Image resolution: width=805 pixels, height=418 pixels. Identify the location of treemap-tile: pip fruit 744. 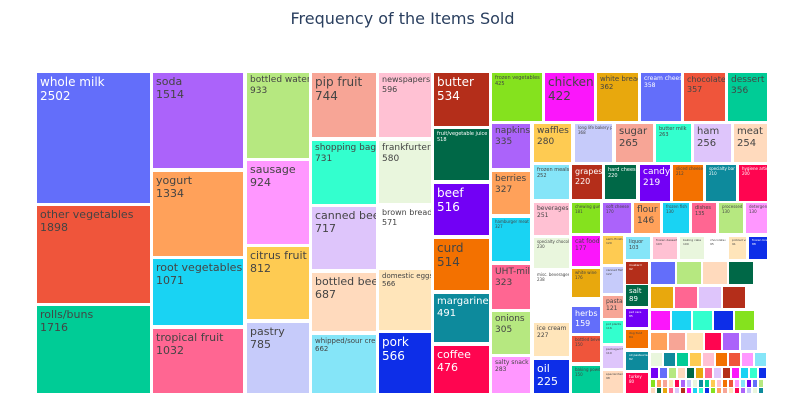
(344, 105).